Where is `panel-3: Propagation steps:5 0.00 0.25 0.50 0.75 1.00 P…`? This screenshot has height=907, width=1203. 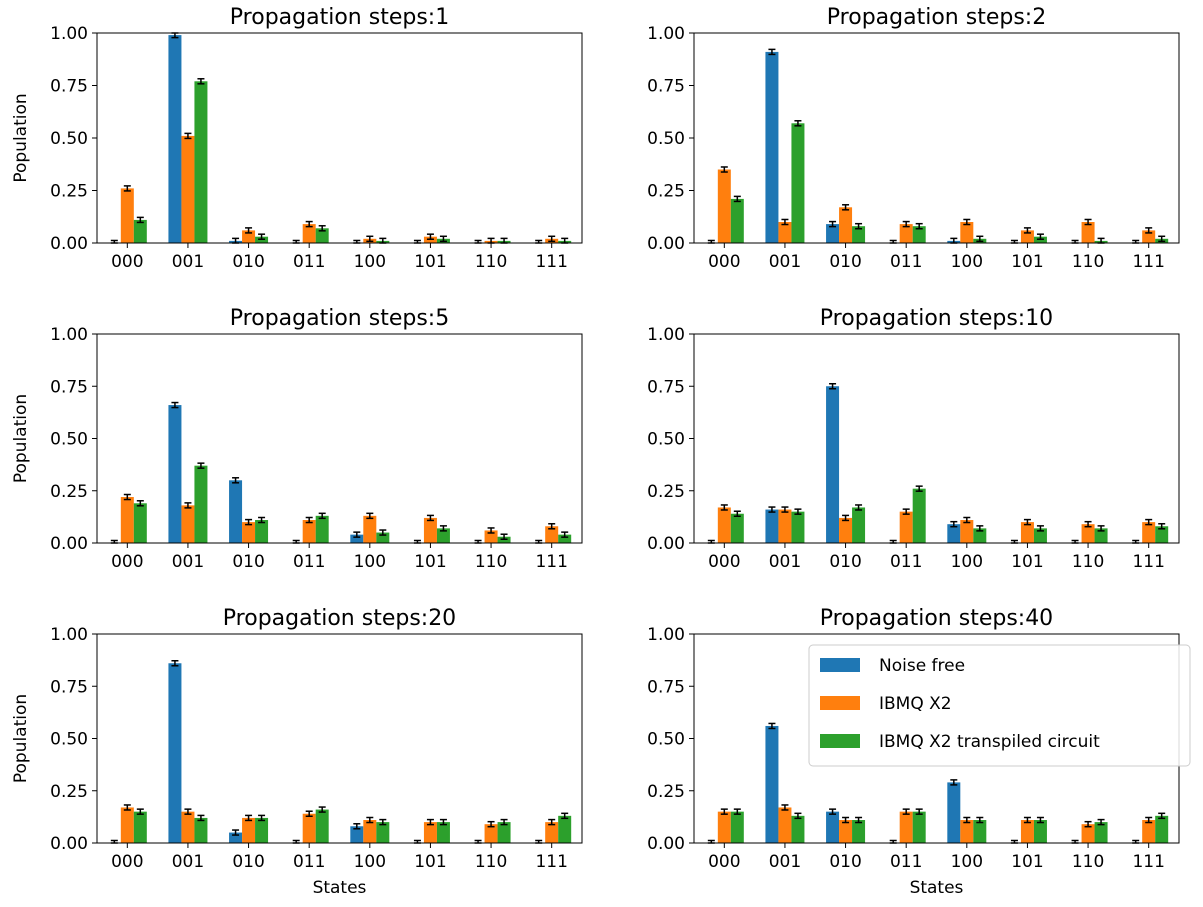
panel-3: Propagation steps:5 0.00 0.25 0.50 0.75 1.00 P… is located at coordinates (297, 439).